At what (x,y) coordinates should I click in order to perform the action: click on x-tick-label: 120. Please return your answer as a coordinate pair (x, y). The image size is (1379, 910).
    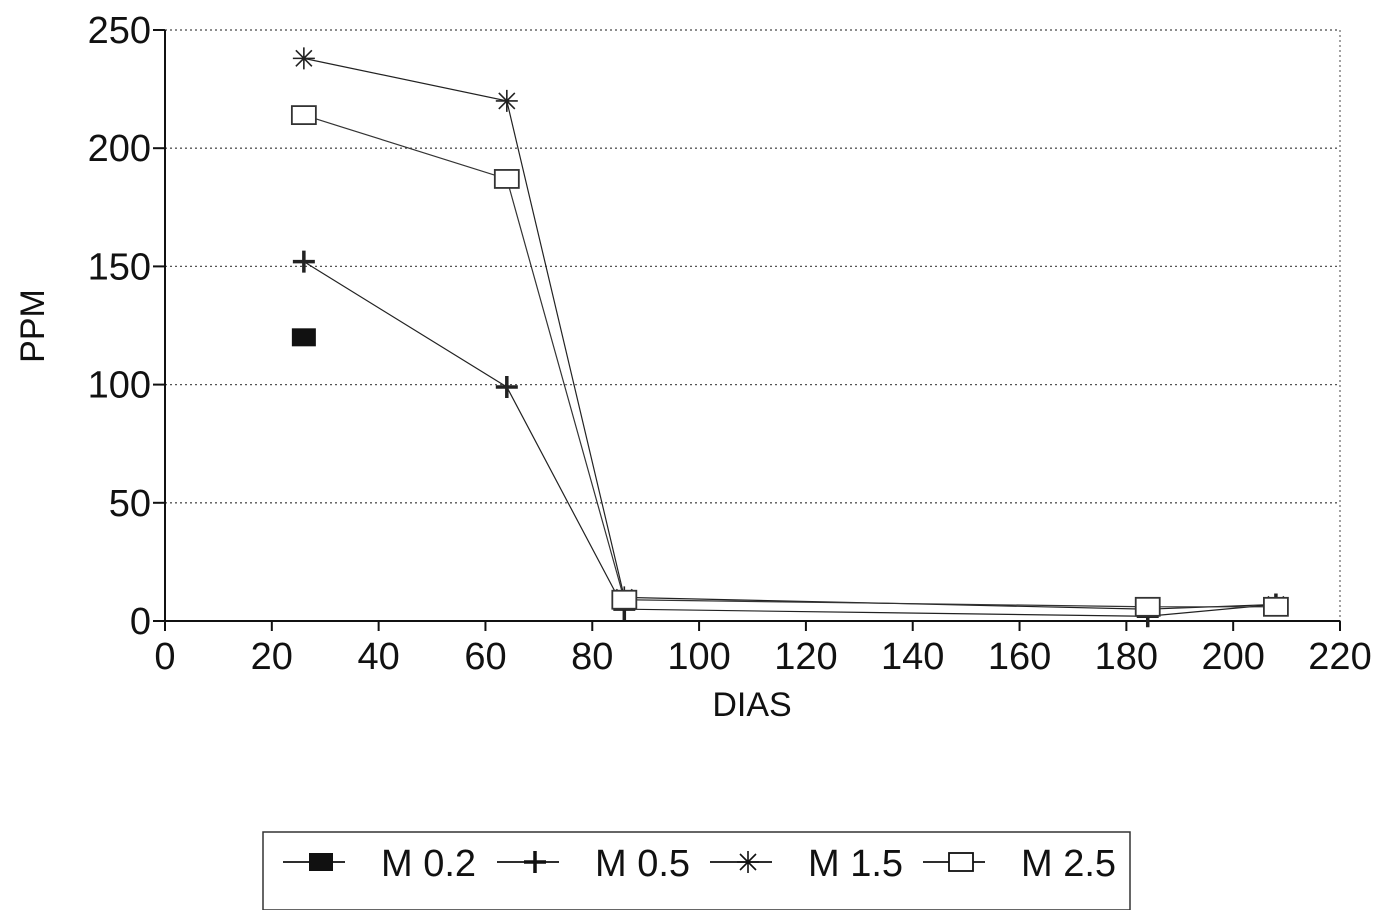
    Looking at the image, I should click on (805, 657).